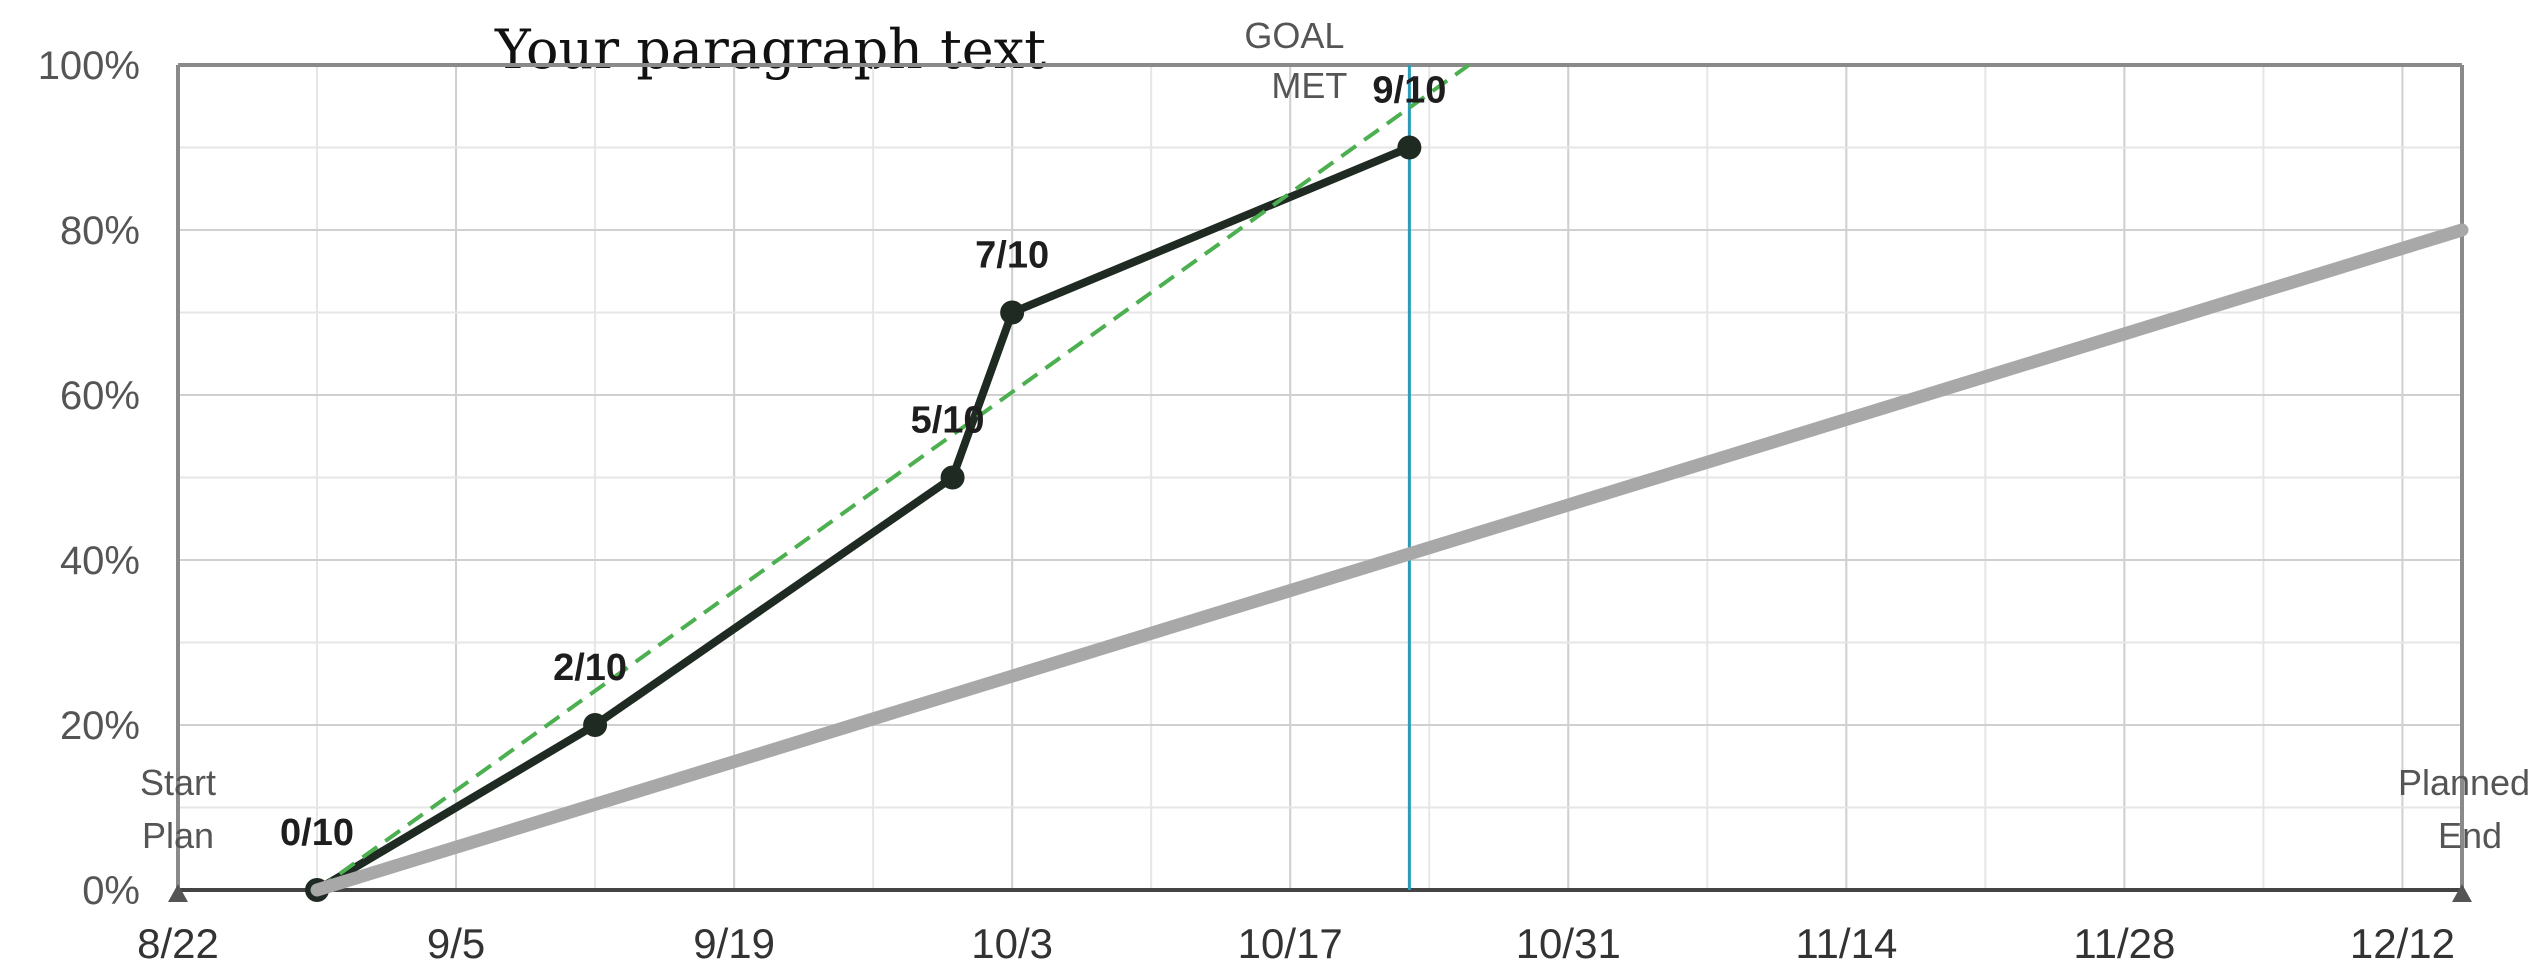 This screenshot has height=965, width=2543. I want to click on y-tick-label: 40%, so click(100, 561).